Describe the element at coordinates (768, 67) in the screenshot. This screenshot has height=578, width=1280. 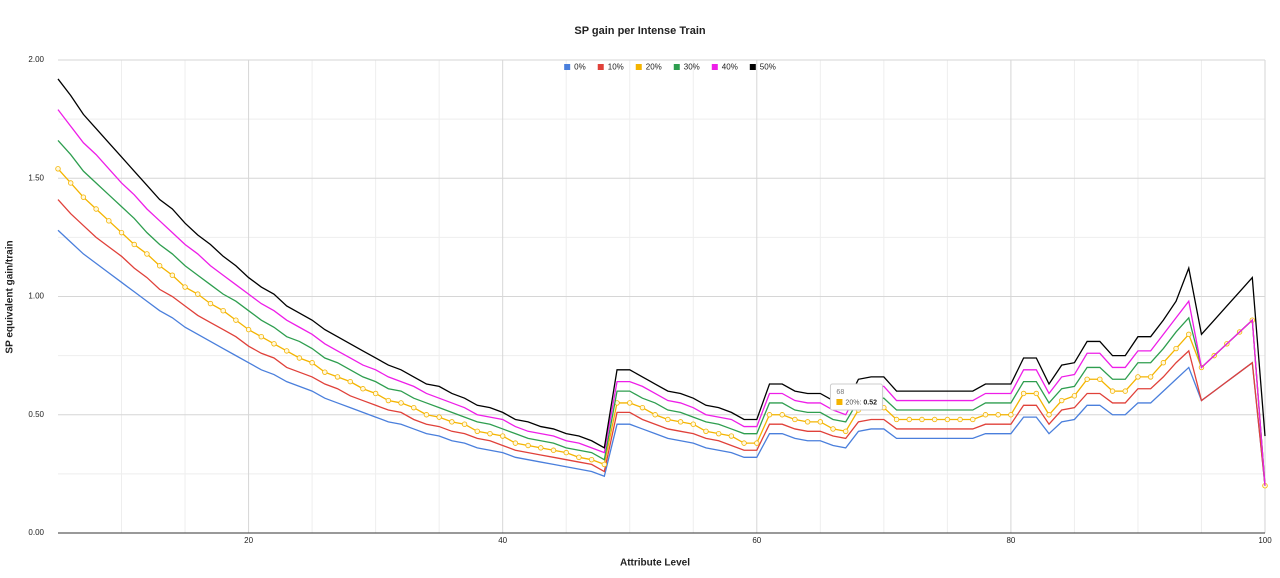
I see `legend-label: 50%` at that location.